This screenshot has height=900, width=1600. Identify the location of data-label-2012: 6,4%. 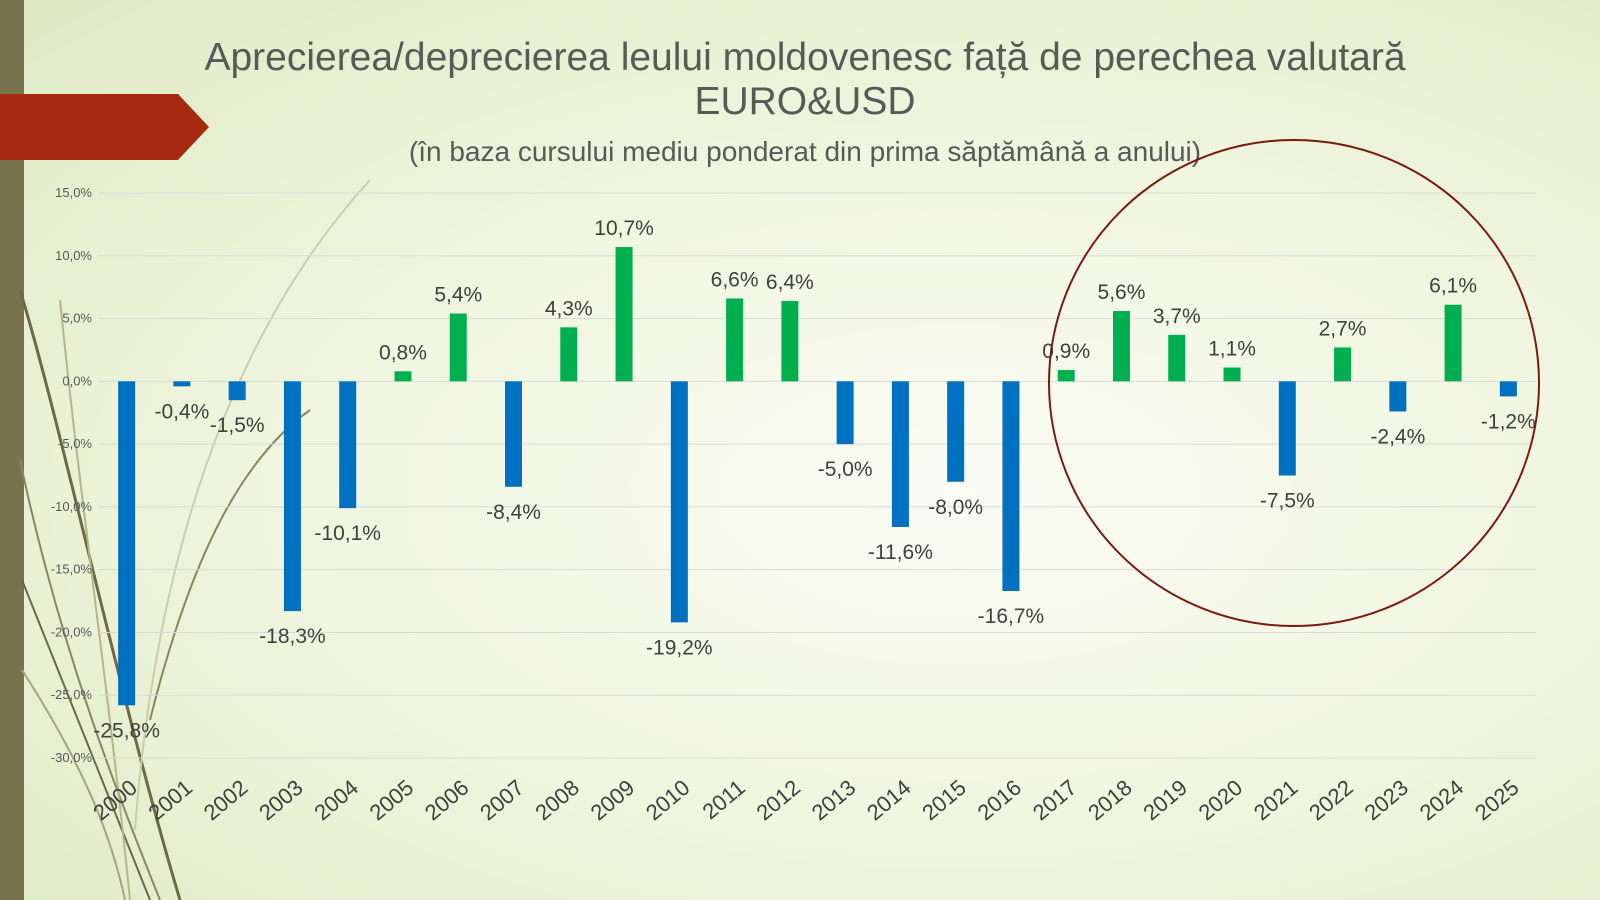
(790, 282).